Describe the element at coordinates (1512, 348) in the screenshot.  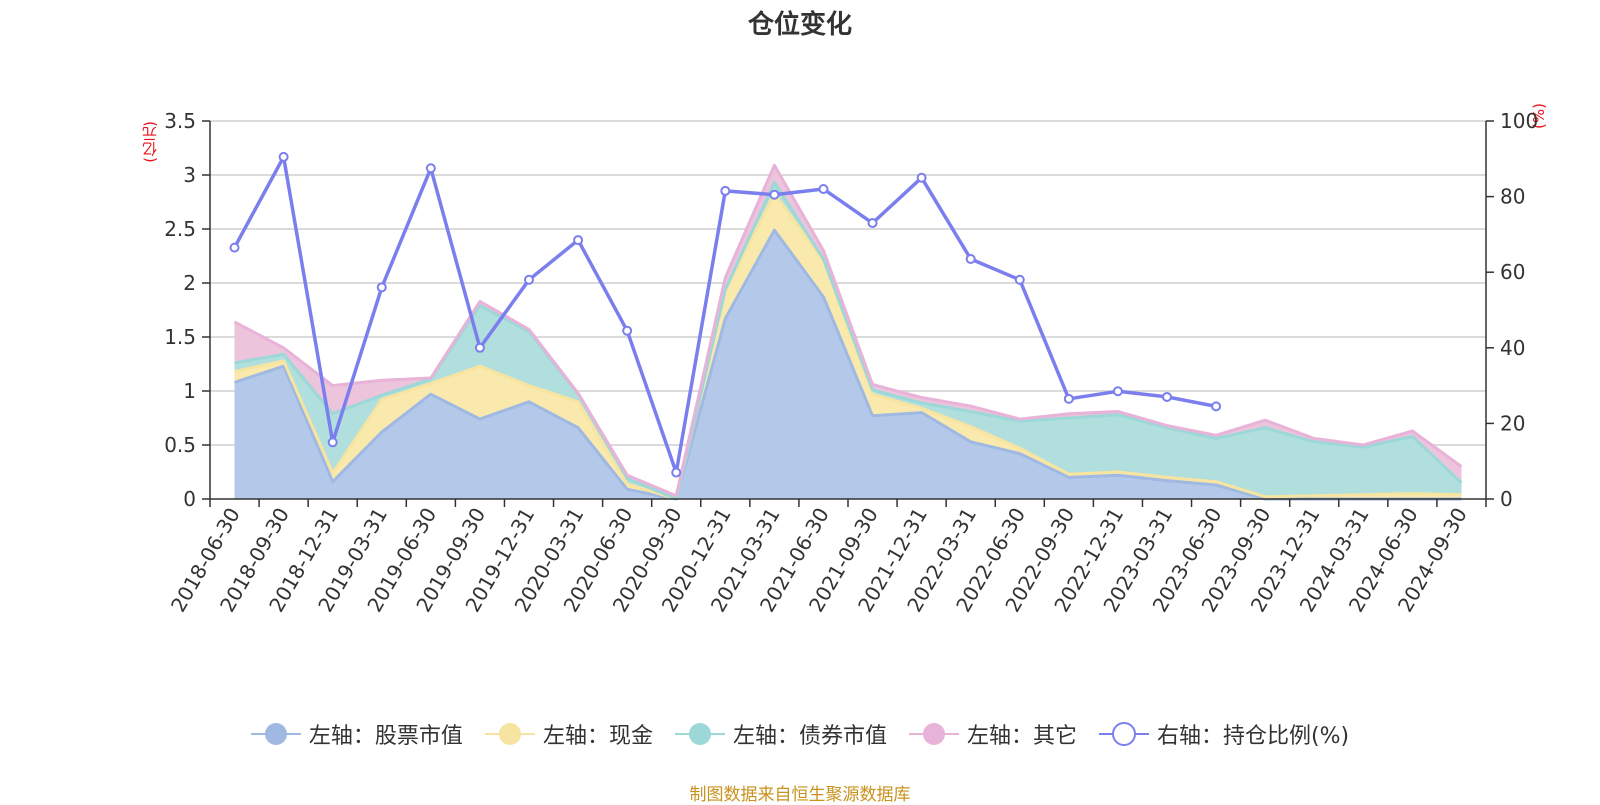
I see `right-axis-tick-label: 40` at that location.